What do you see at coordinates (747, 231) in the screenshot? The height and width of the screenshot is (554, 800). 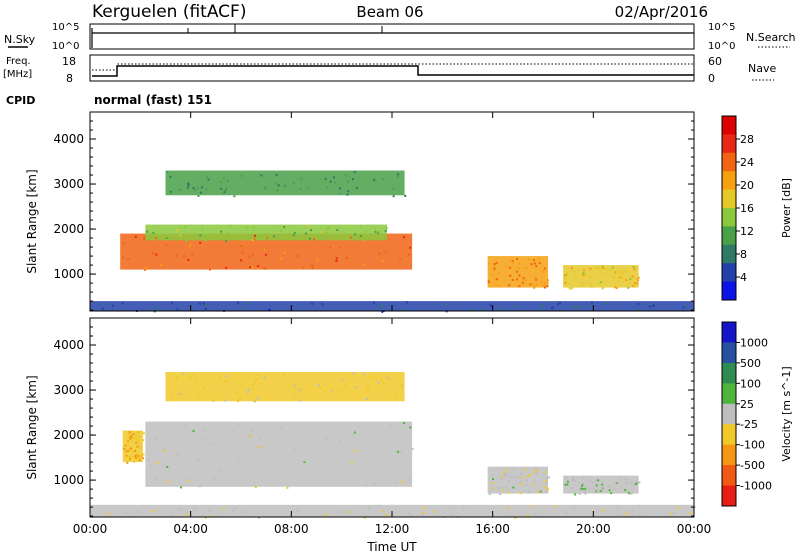 I see `colorbar-tick-label: 12` at bounding box center [747, 231].